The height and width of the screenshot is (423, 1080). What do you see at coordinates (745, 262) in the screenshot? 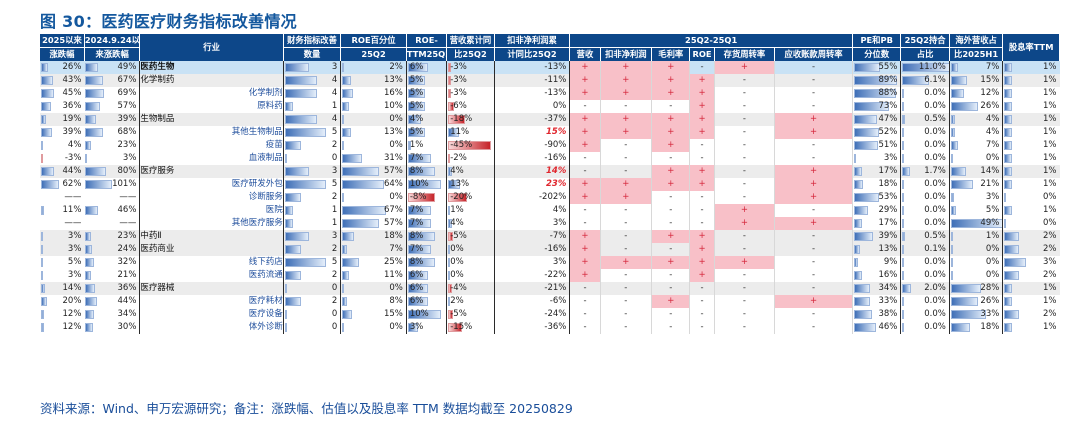
I see `trend-inv-cell: +` at bounding box center [745, 262].